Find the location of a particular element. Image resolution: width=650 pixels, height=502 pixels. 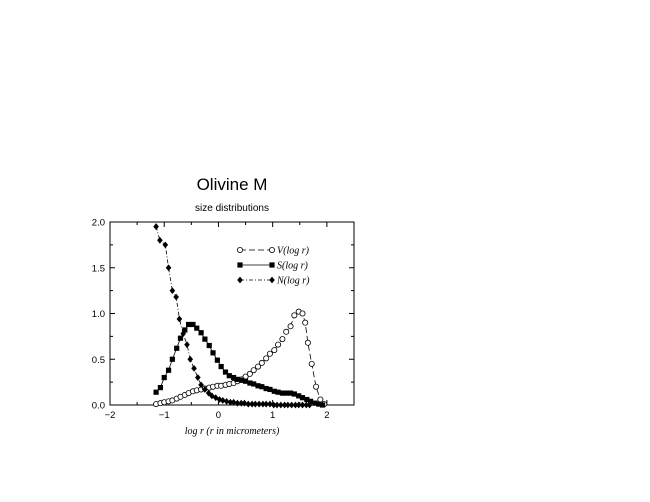

legend-label: S(log r) is located at coordinates (293, 266).